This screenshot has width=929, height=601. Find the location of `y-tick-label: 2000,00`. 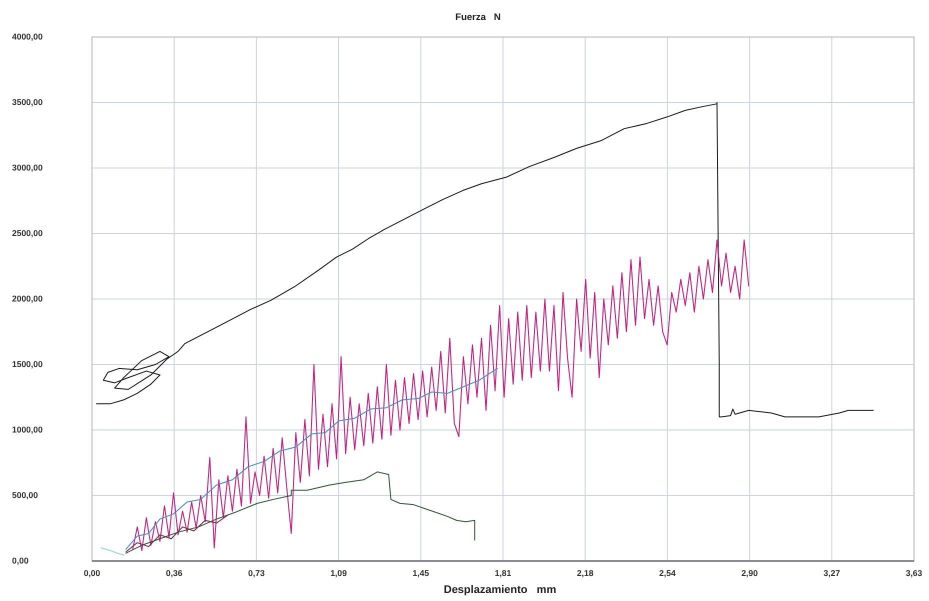

y-tick-label: 2000,00 is located at coordinates (27, 298).